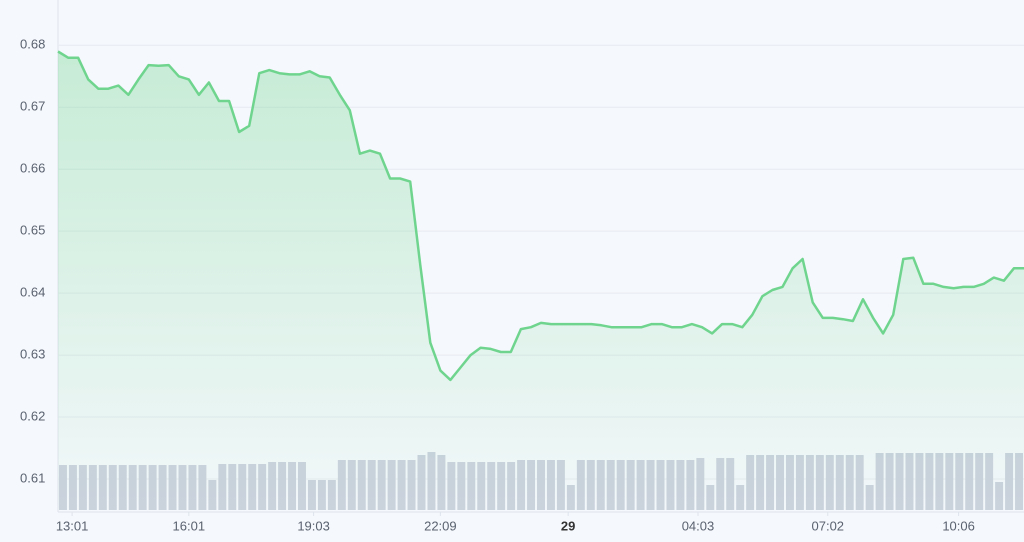 Image resolution: width=1024 pixels, height=542 pixels. Describe the element at coordinates (189, 525) in the screenshot. I see `x-tick-label: 16:01` at that location.